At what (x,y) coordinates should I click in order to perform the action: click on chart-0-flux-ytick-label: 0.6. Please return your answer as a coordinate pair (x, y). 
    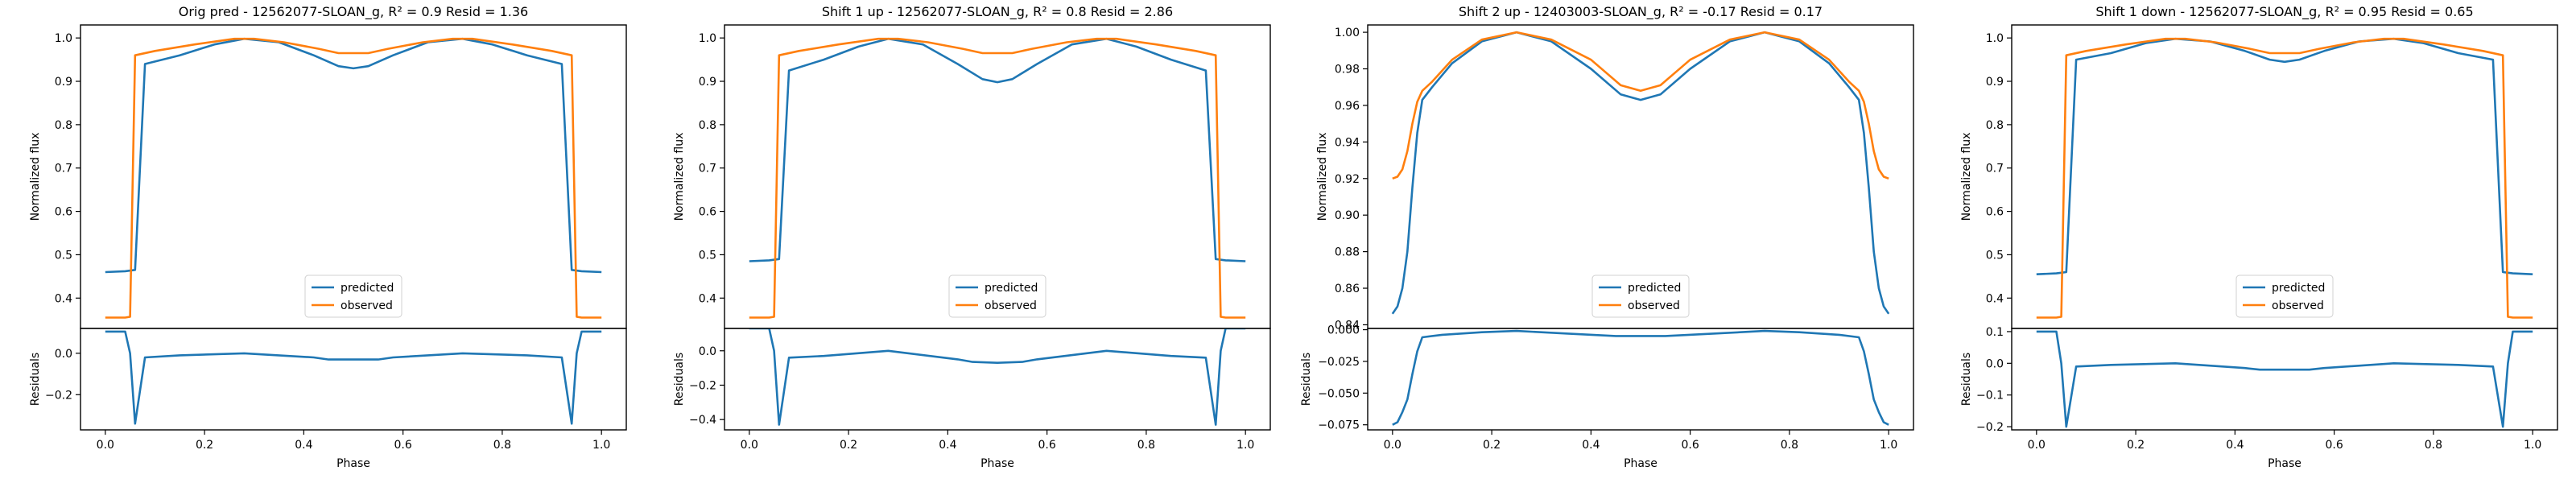
    Looking at the image, I should click on (63, 212).